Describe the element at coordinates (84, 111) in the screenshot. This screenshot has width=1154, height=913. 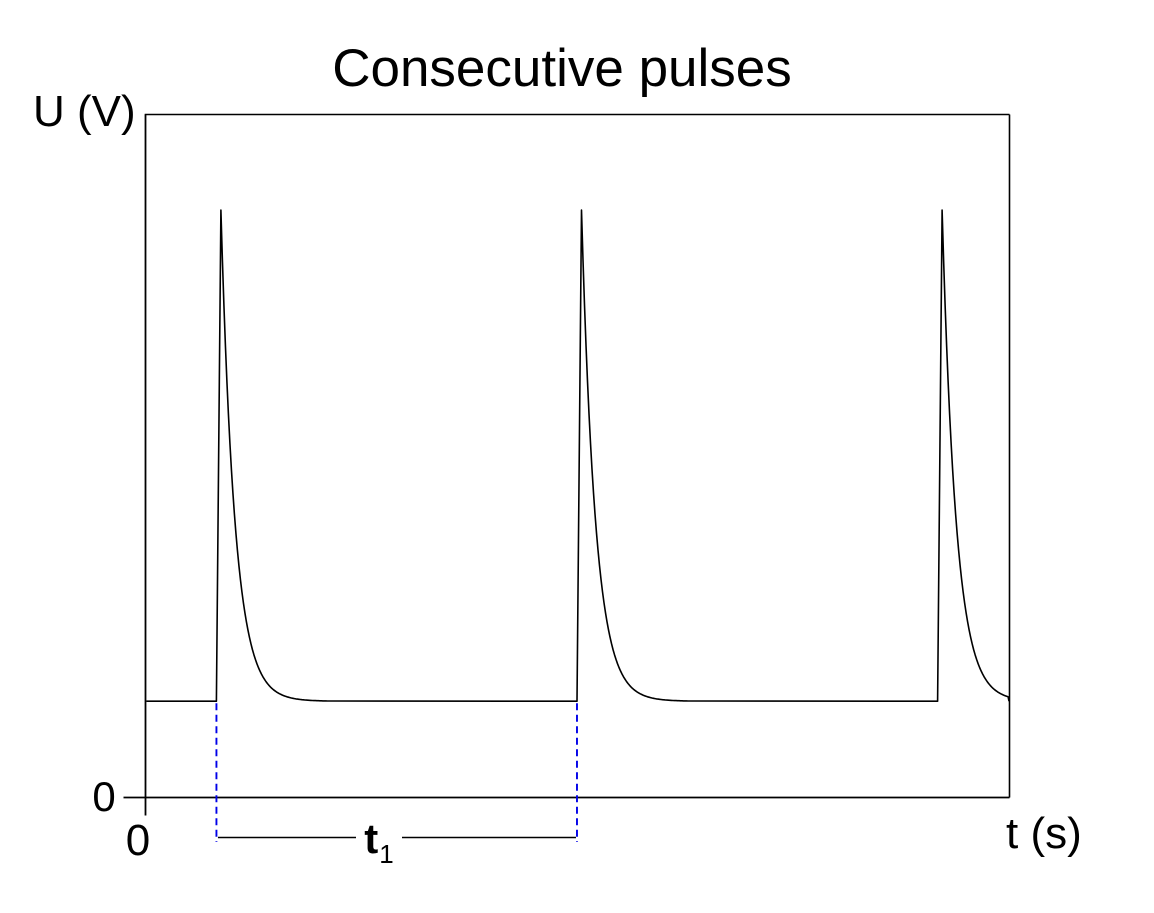
I see `y-axis-label: U (V)` at that location.